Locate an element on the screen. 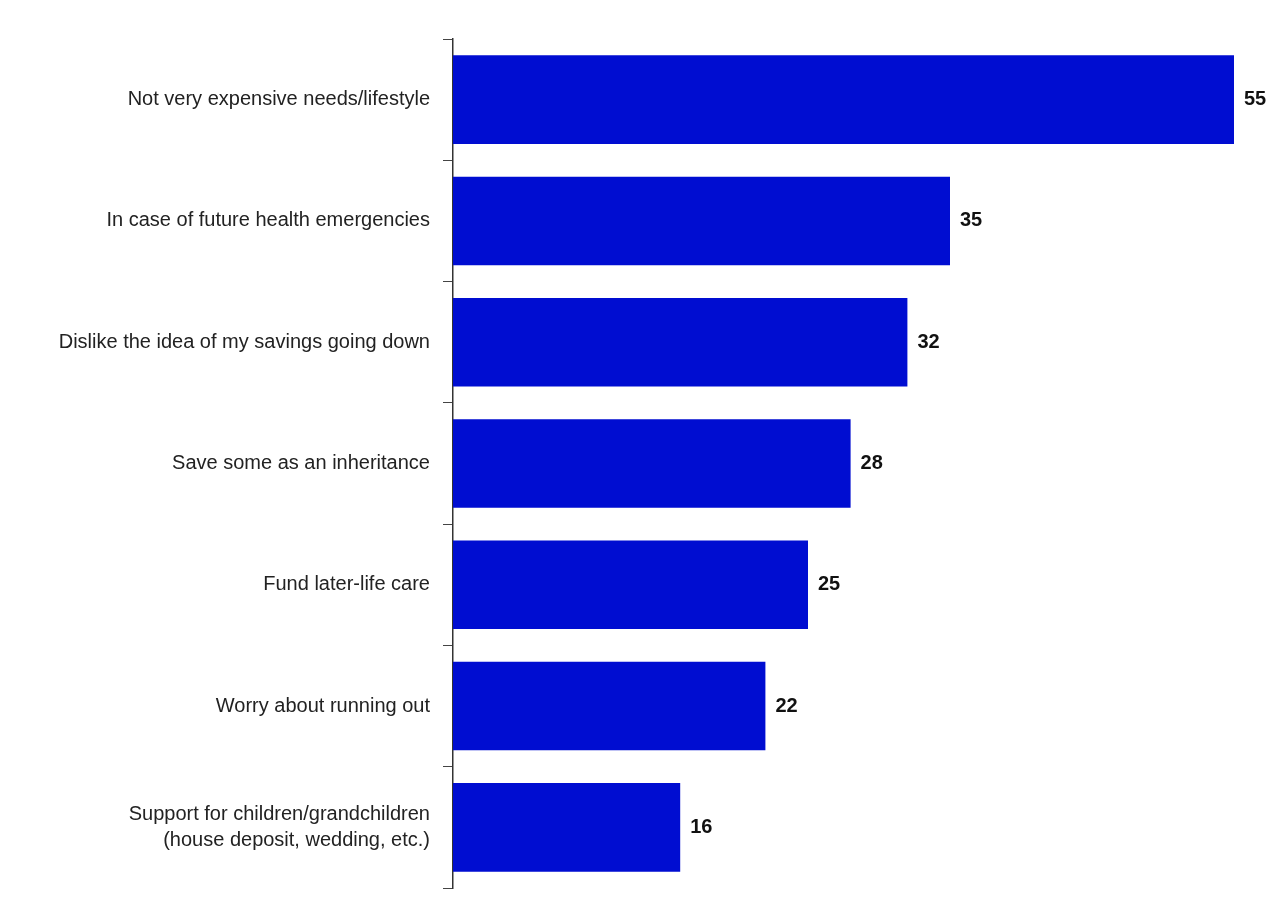 The height and width of the screenshot is (914, 1274). data-label: 35 is located at coordinates (971, 219).